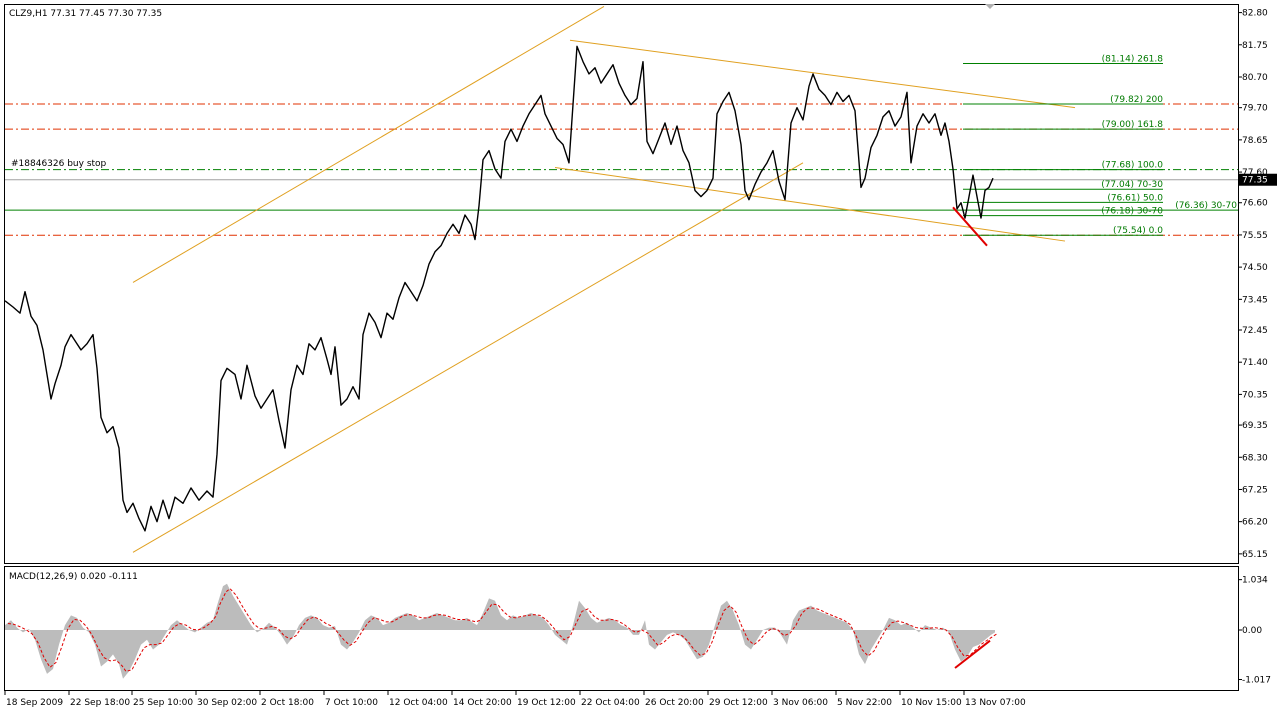 Image resolution: width=1280 pixels, height=716 pixels. What do you see at coordinates (34, 703) in the screenshot?
I see `time-tick-label: 18 Sep 2009` at bounding box center [34, 703].